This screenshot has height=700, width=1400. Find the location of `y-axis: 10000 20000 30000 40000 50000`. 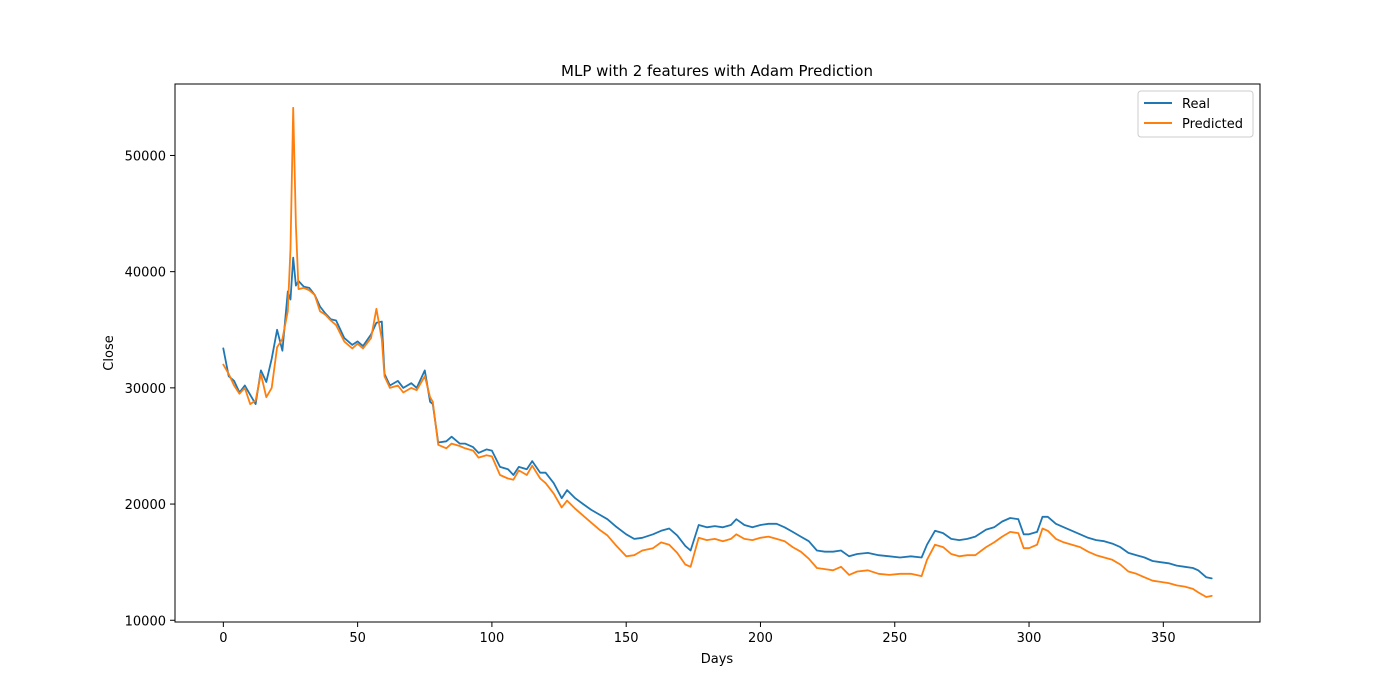

y-axis: 10000 20000 30000 40000 50000 is located at coordinates (150, 389).